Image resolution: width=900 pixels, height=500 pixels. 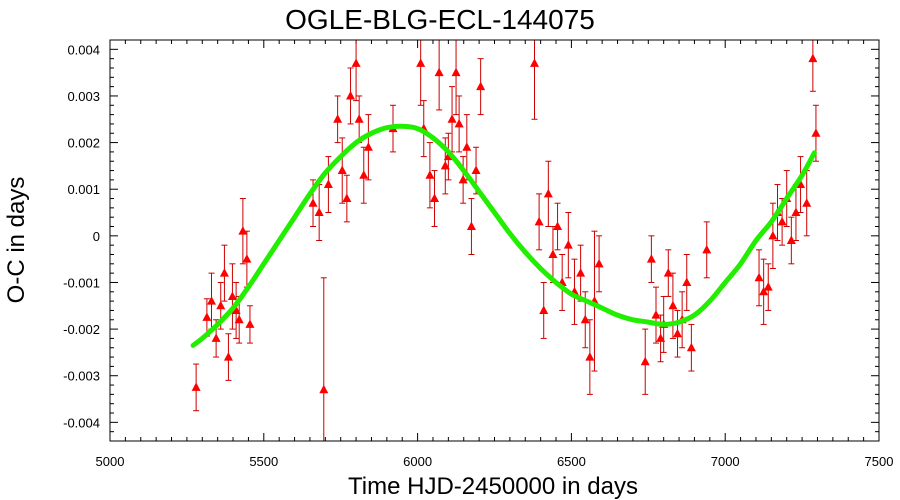 I want to click on x-tick-label: 7000, so click(x=725, y=461).